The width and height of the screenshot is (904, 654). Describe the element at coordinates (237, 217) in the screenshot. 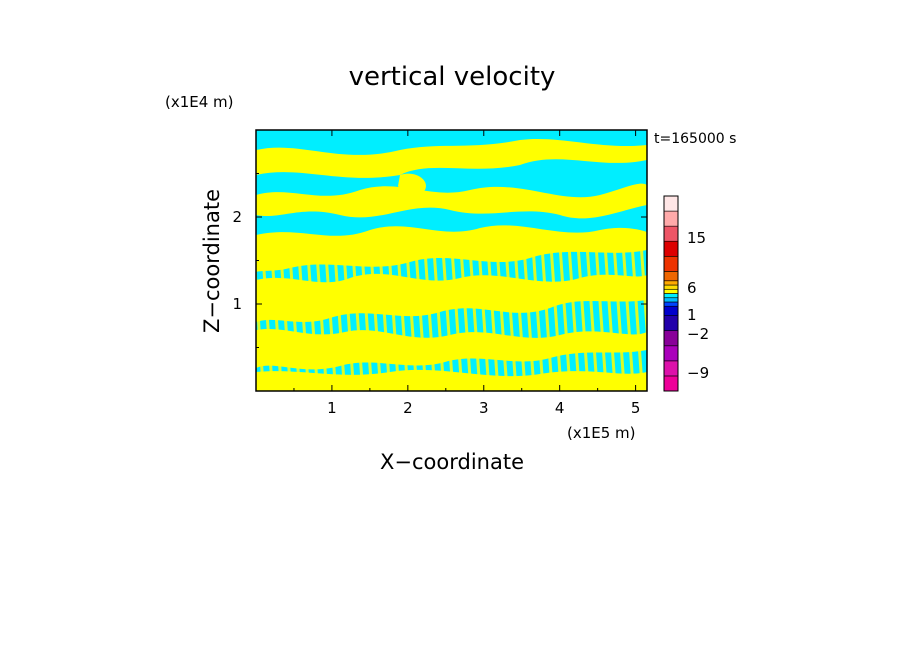

I see `y-tick-label: 2` at that location.